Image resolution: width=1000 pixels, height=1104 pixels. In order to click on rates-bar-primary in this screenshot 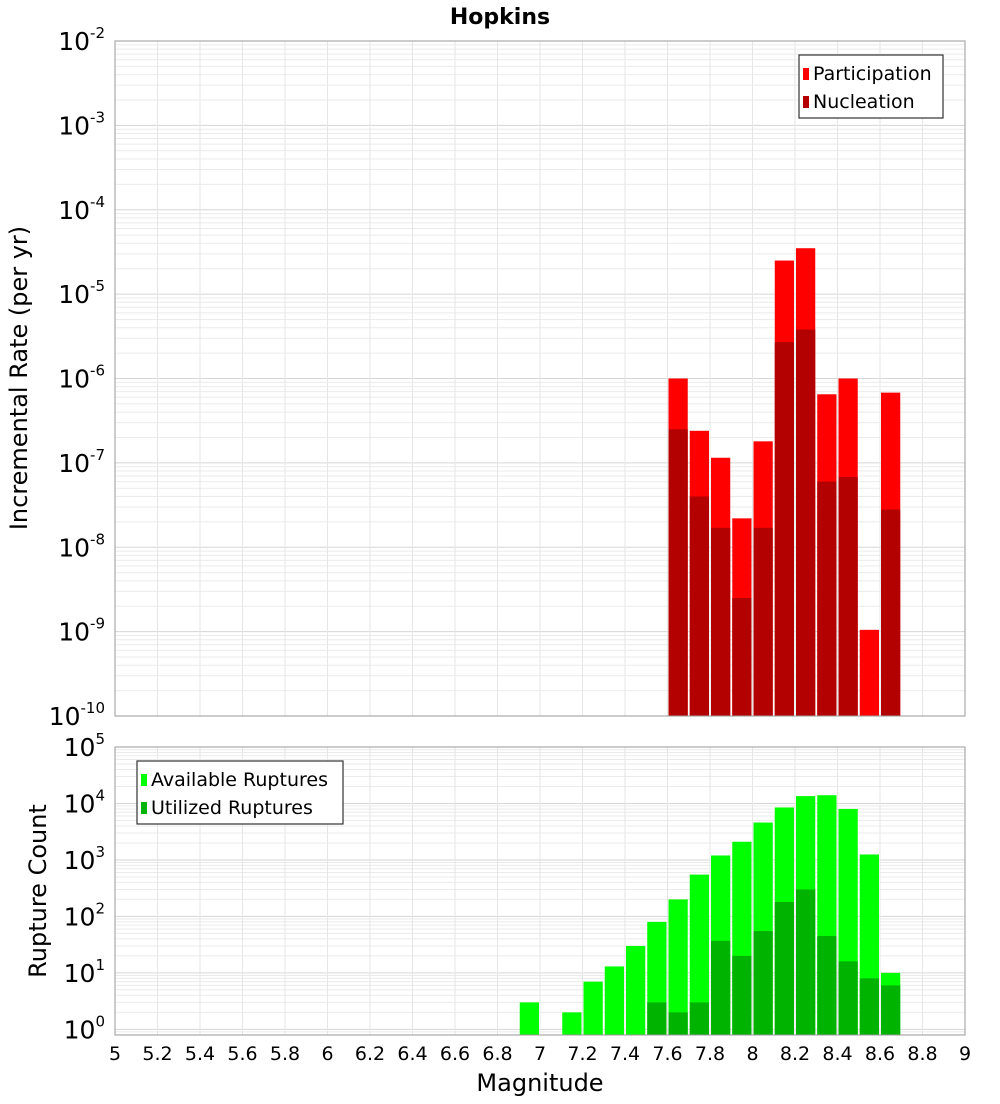, I will do `click(869, 672)`.